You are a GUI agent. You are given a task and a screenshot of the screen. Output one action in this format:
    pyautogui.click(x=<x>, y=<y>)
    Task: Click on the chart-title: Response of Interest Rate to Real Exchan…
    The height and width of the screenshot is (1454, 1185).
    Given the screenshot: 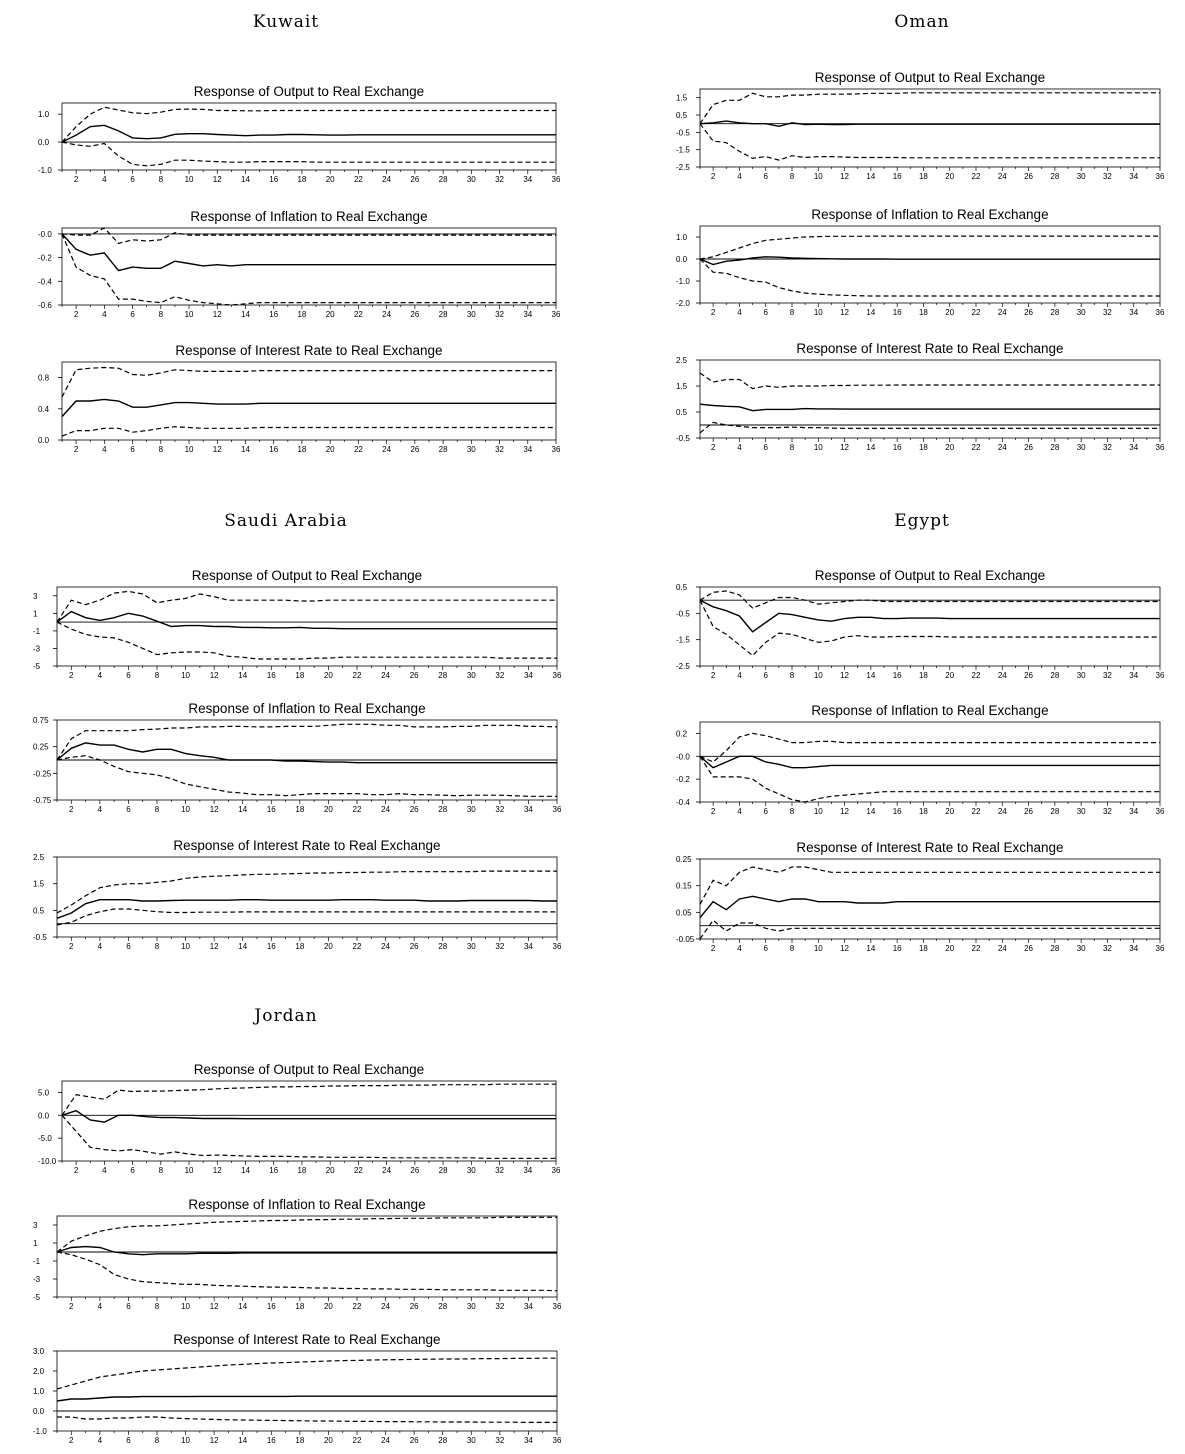 What is the action you would take?
    pyautogui.click(x=929, y=348)
    